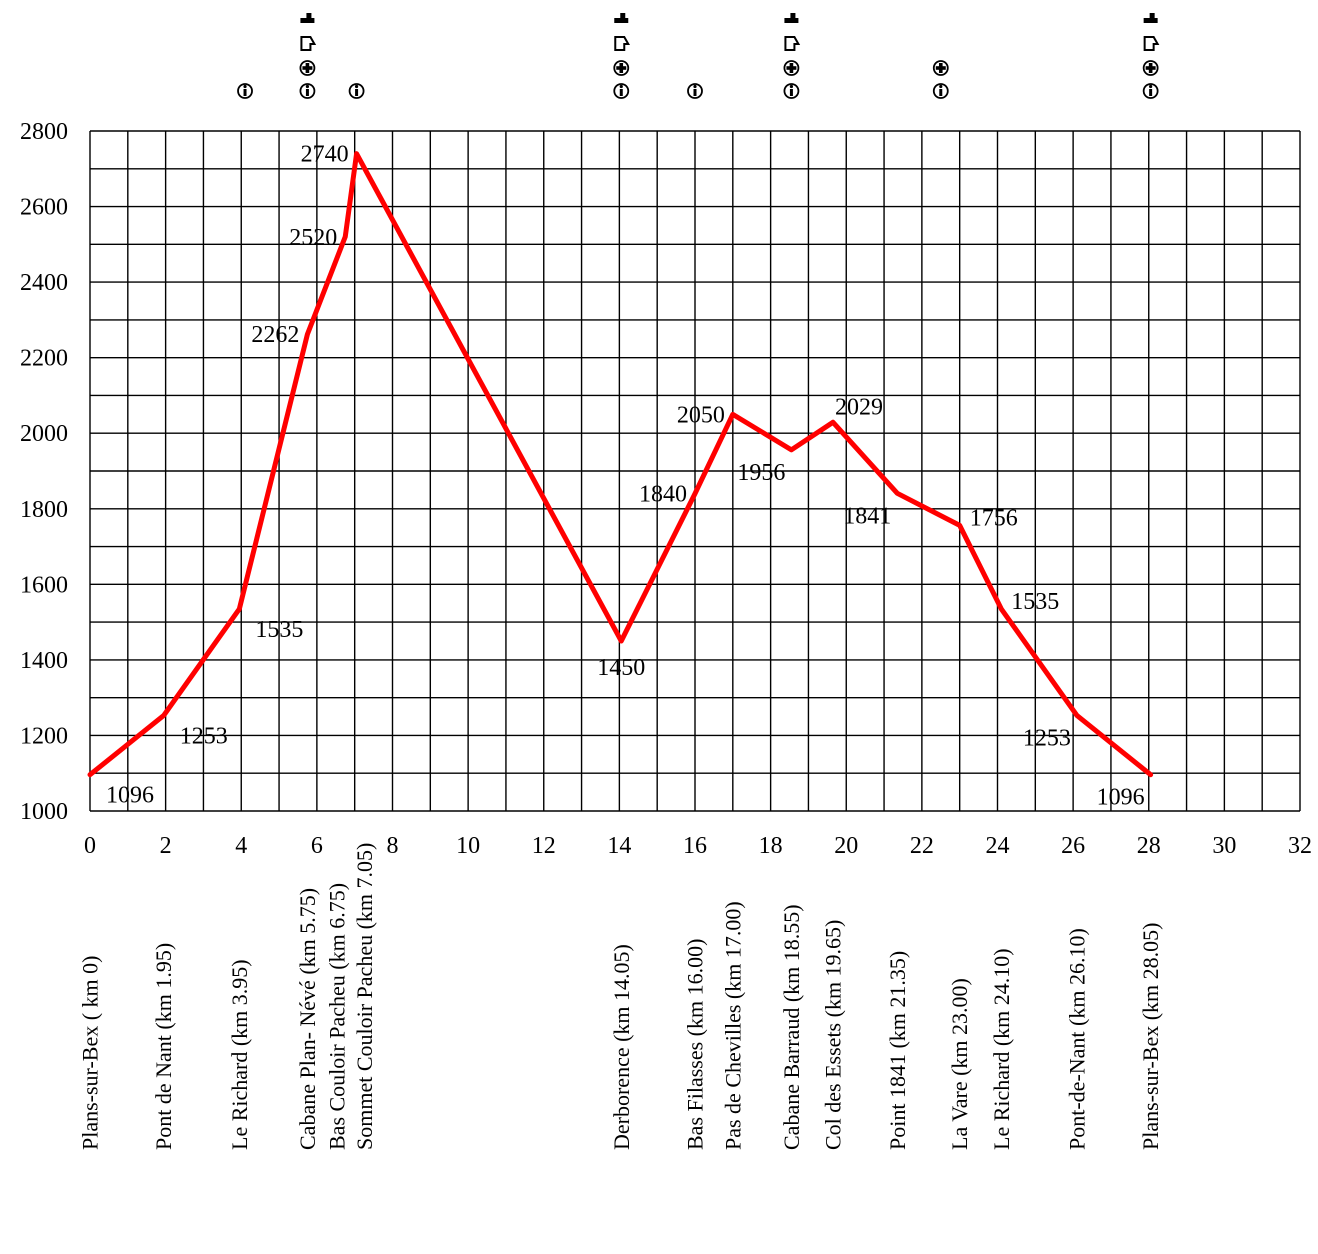 Image resolution: width=1318 pixels, height=1254 pixels. I want to click on y-tick-label: 2000, so click(44, 434).